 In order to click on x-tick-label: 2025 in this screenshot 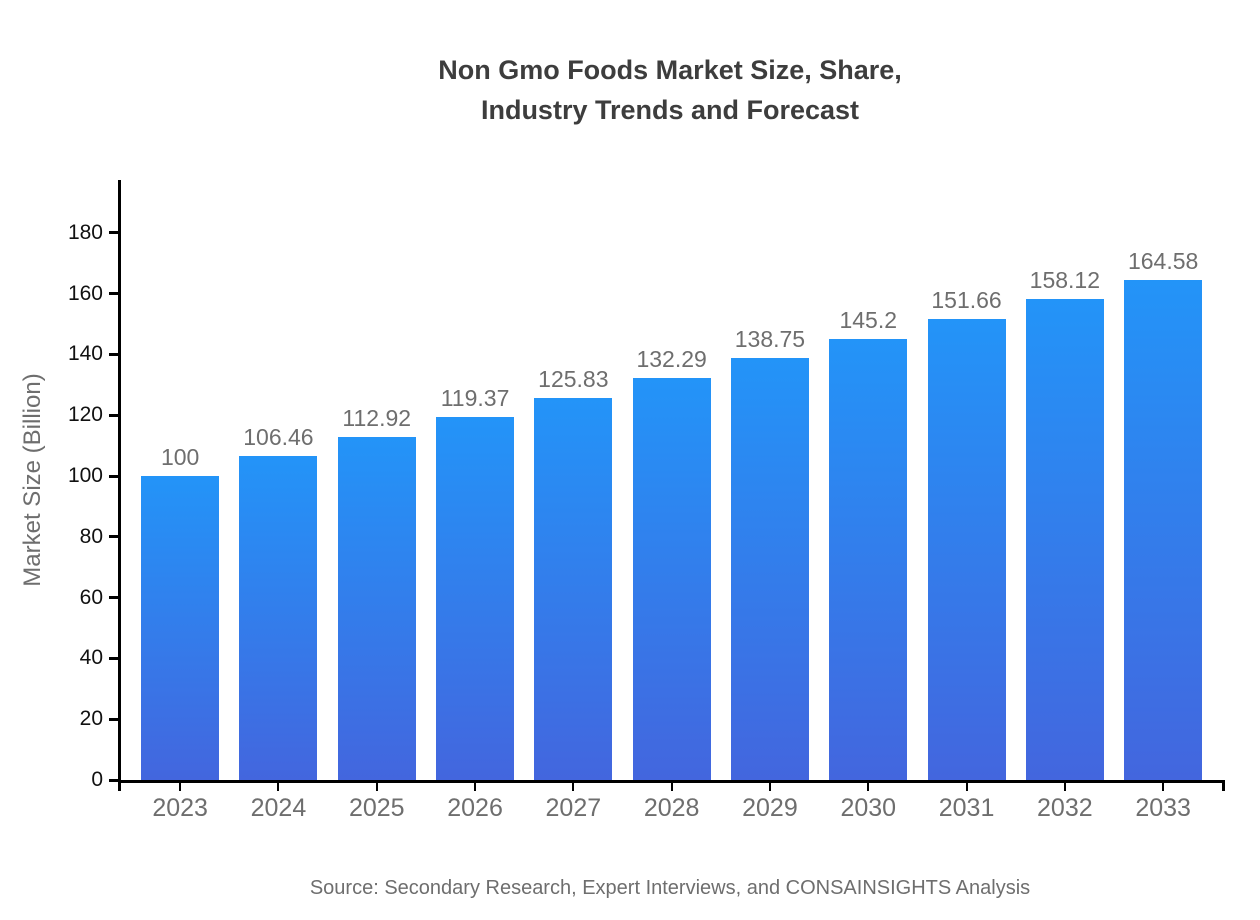, I will do `click(376, 808)`.